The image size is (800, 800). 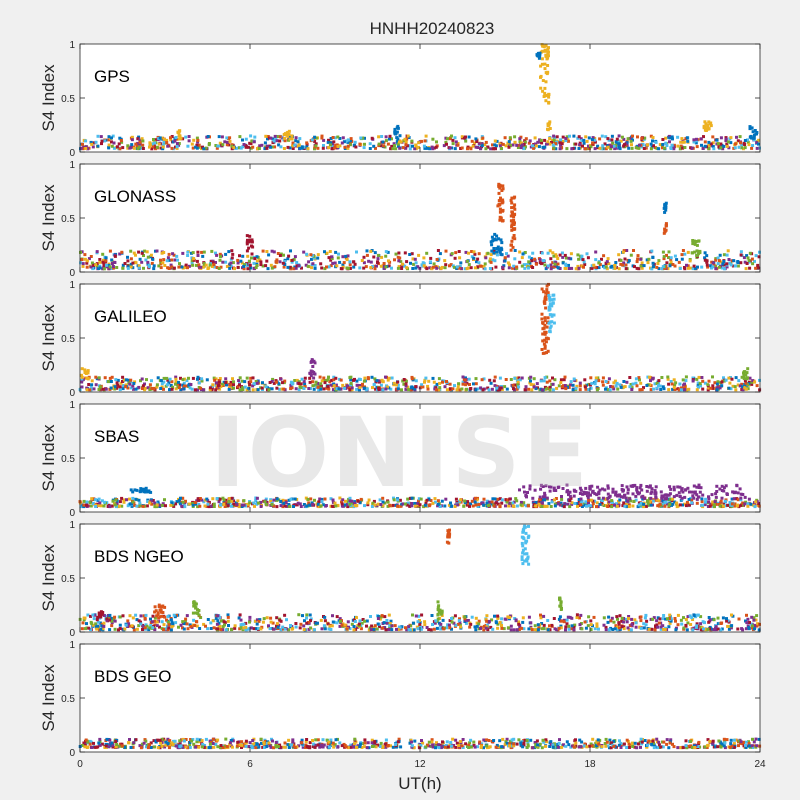 I want to click on y-tick-label: 1, so click(x=72, y=165).